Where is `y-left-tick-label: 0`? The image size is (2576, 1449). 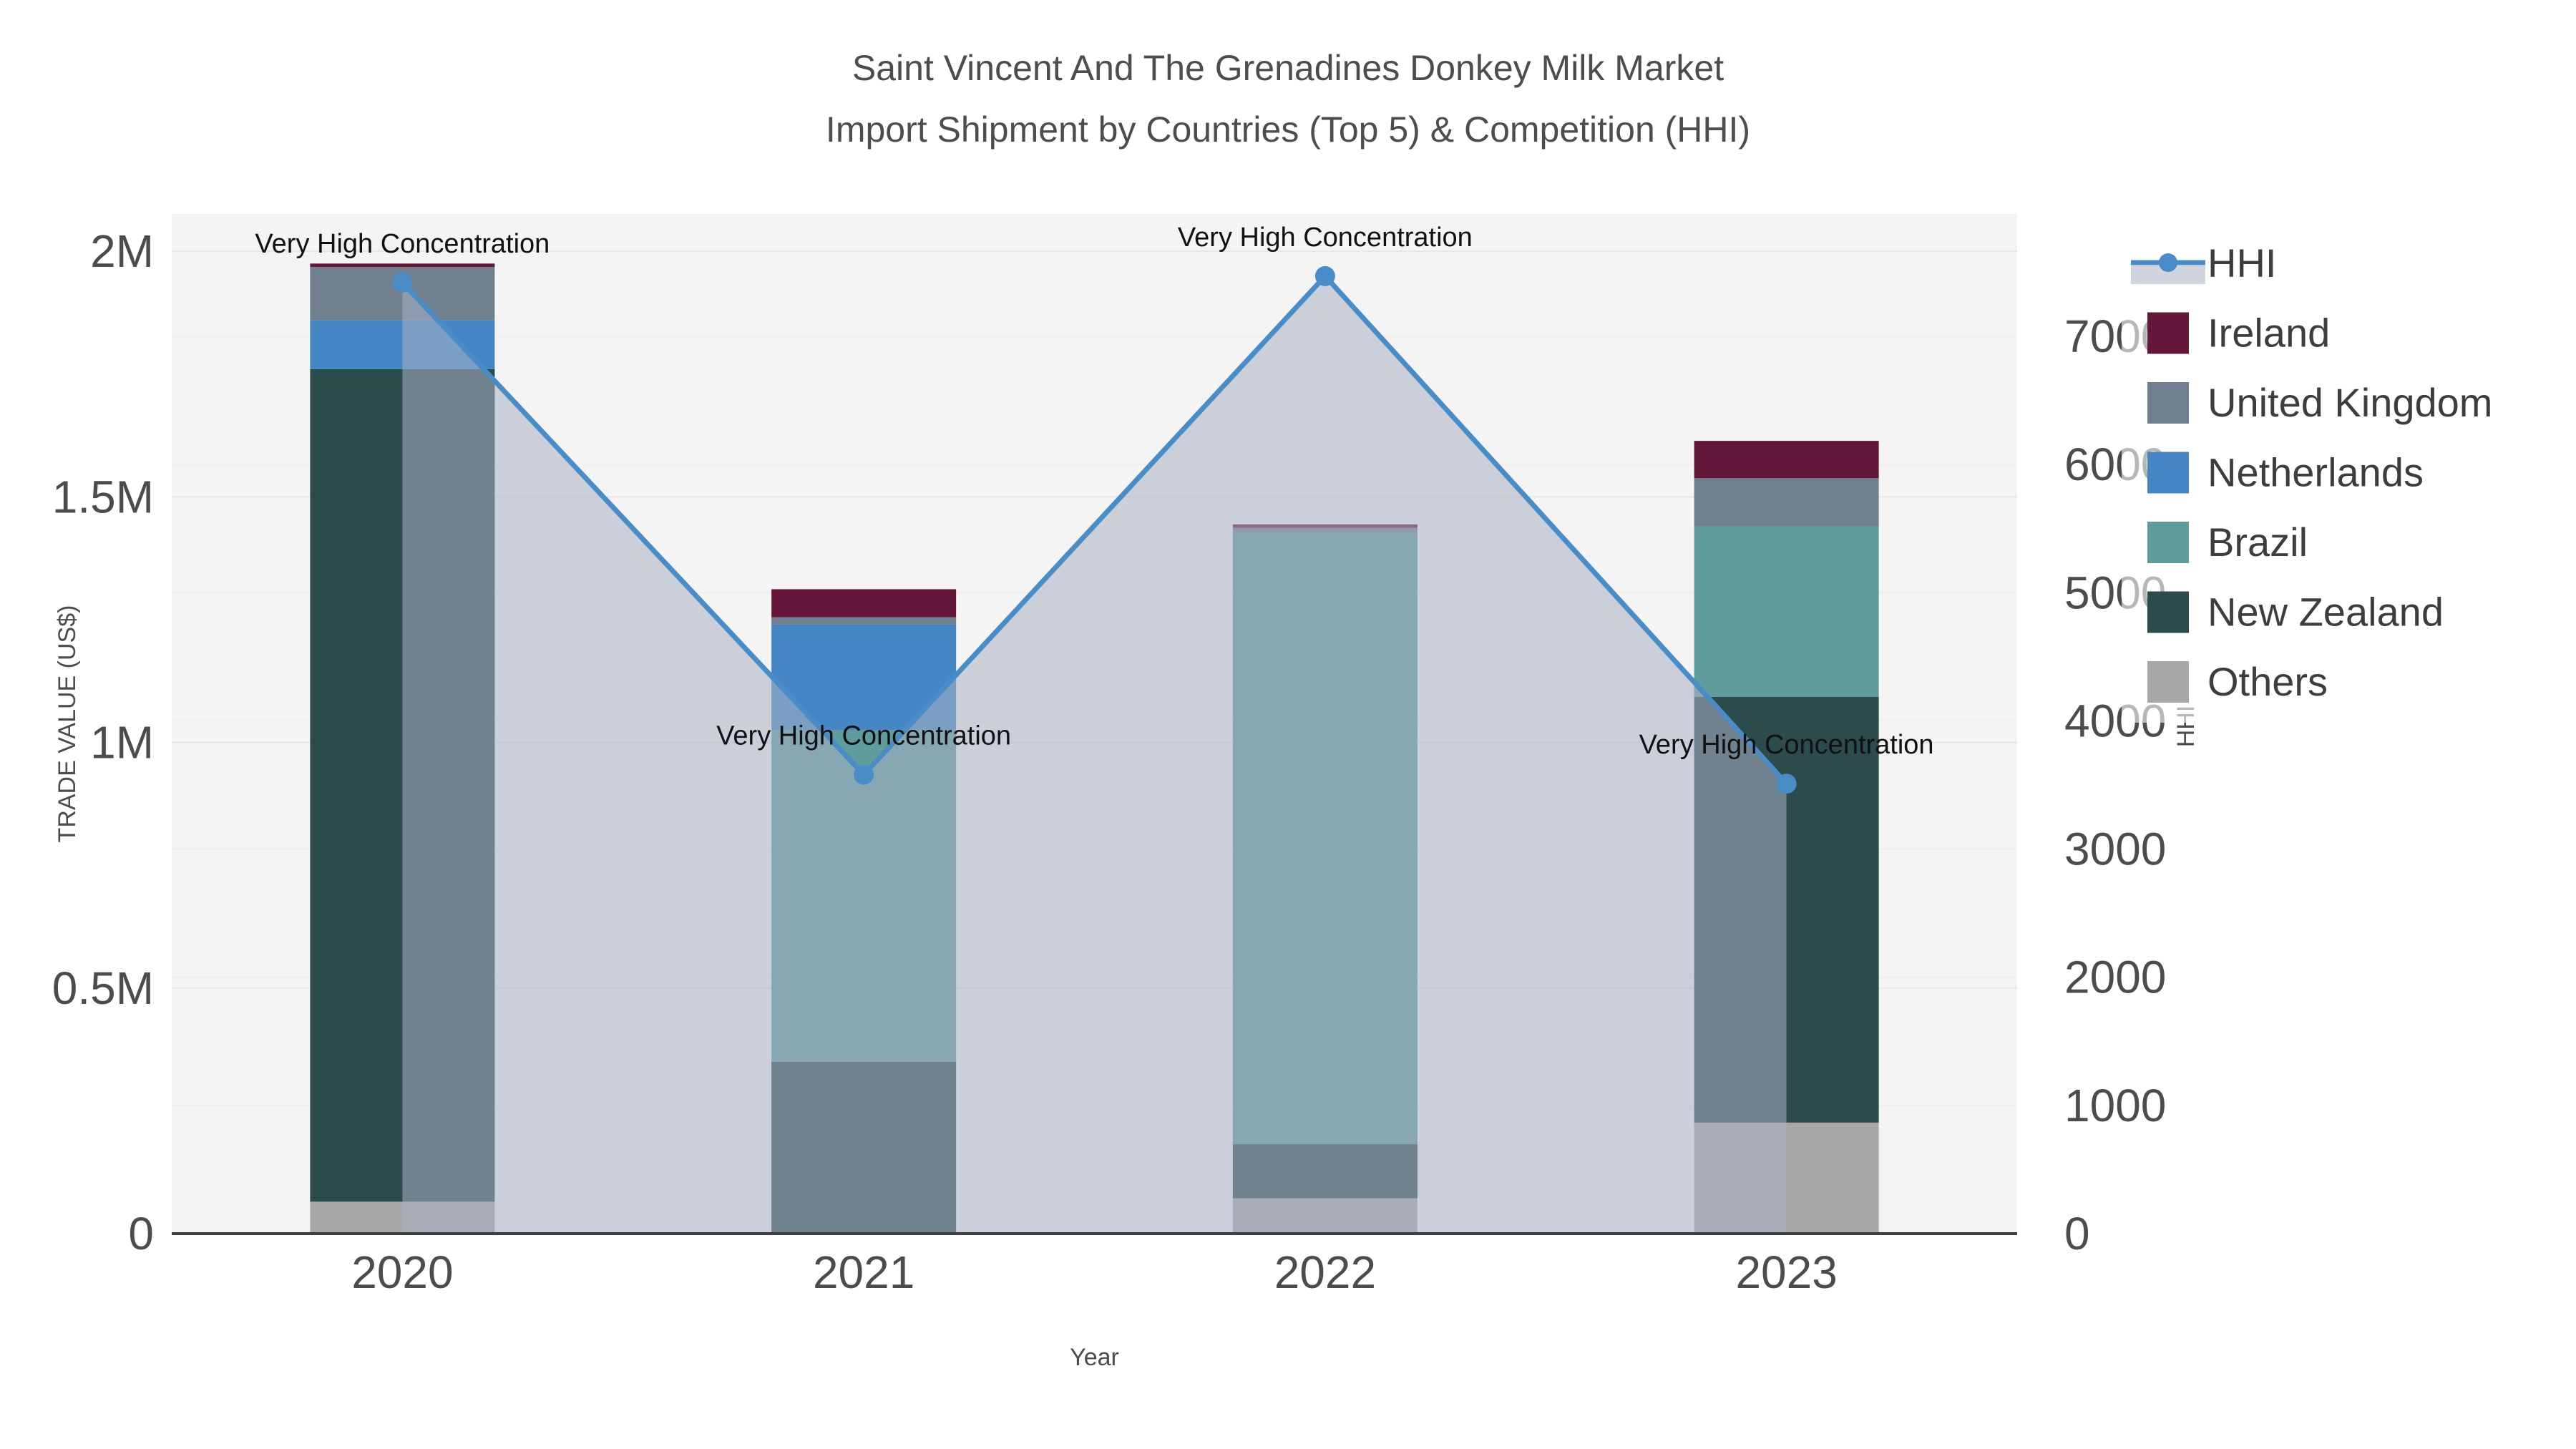
y-left-tick-label: 0 is located at coordinates (141, 1233).